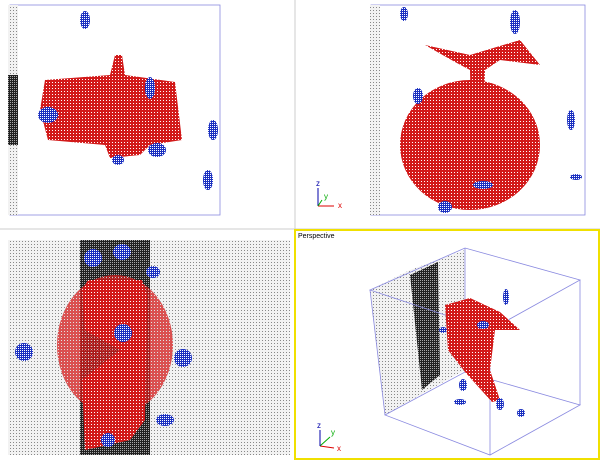  Describe the element at coordinates (375, 110) in the screenshot. I see `wall-points` at that location.